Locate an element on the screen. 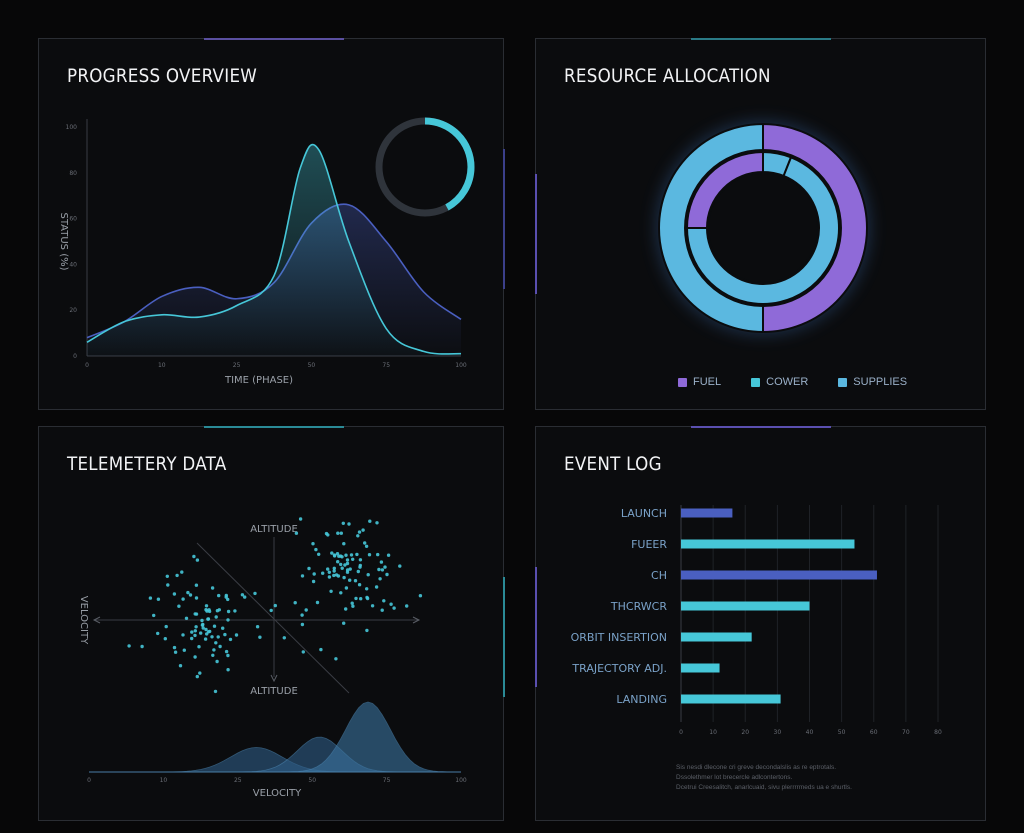 The height and width of the screenshot is (833, 1024). y-tick-label: 80 is located at coordinates (73, 173).